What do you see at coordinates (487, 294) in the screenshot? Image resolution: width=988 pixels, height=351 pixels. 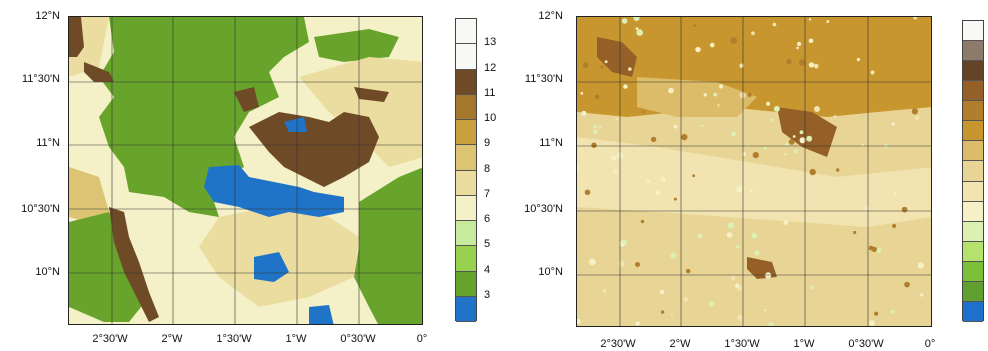 I see `left-colorbar-label: 3` at bounding box center [487, 294].